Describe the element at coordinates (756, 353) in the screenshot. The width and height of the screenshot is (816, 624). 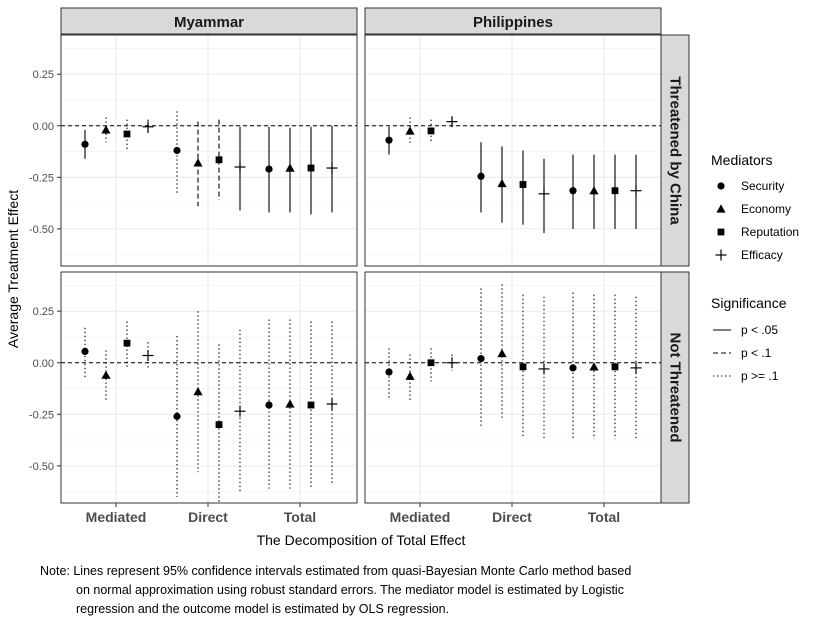
I see `legend-label-dashed: p < .1` at that location.